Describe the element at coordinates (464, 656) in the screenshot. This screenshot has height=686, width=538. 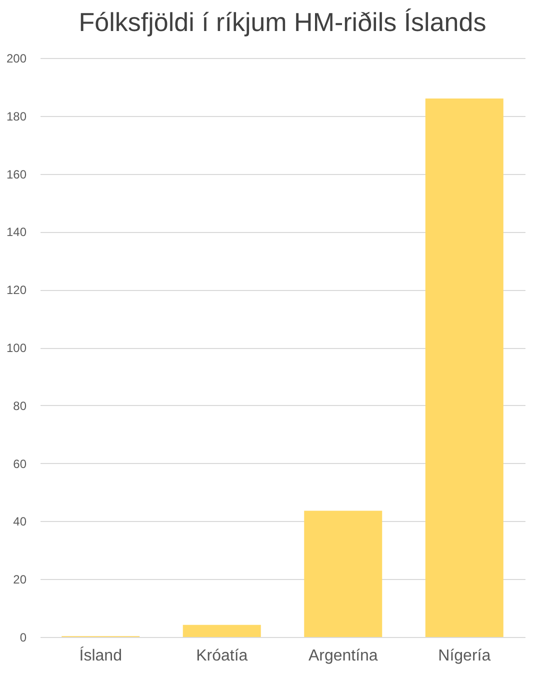
I see `x-tick-label: Nígería` at that location.